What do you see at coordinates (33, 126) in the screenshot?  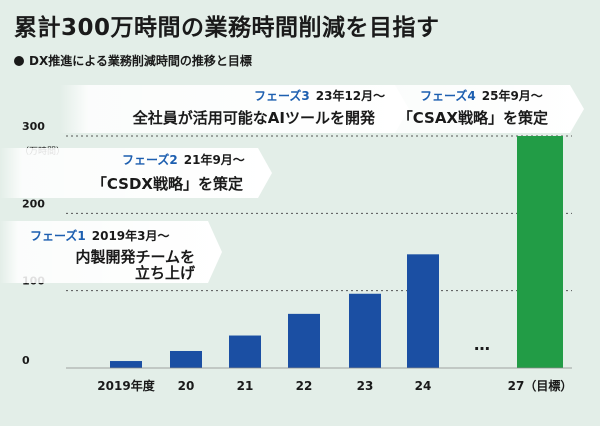 I see `y-tick-label-300: 300` at bounding box center [33, 126].